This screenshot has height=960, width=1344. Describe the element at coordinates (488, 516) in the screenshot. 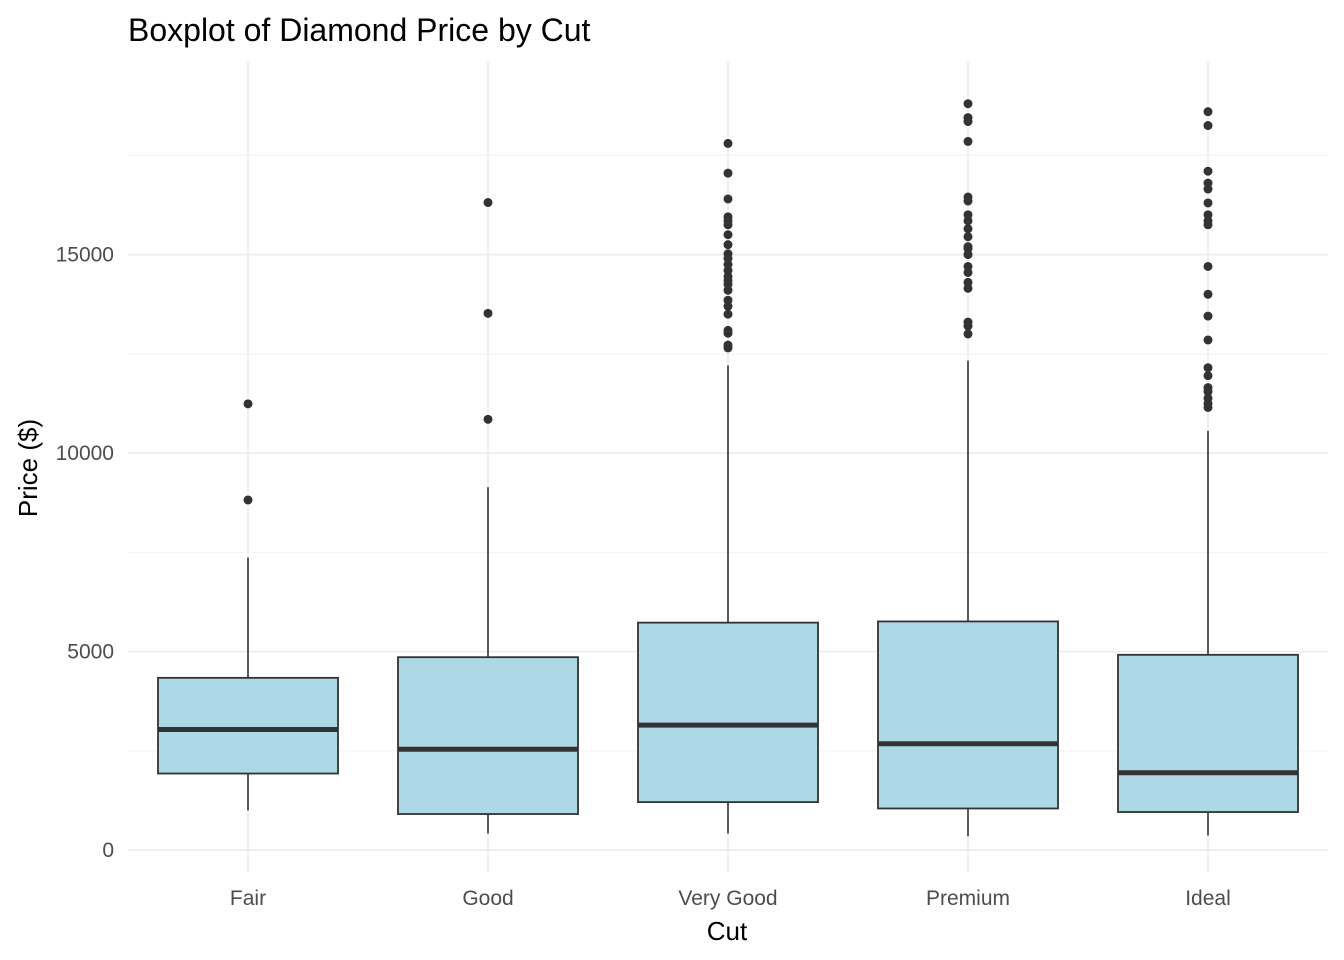

I see `box-good` at that location.